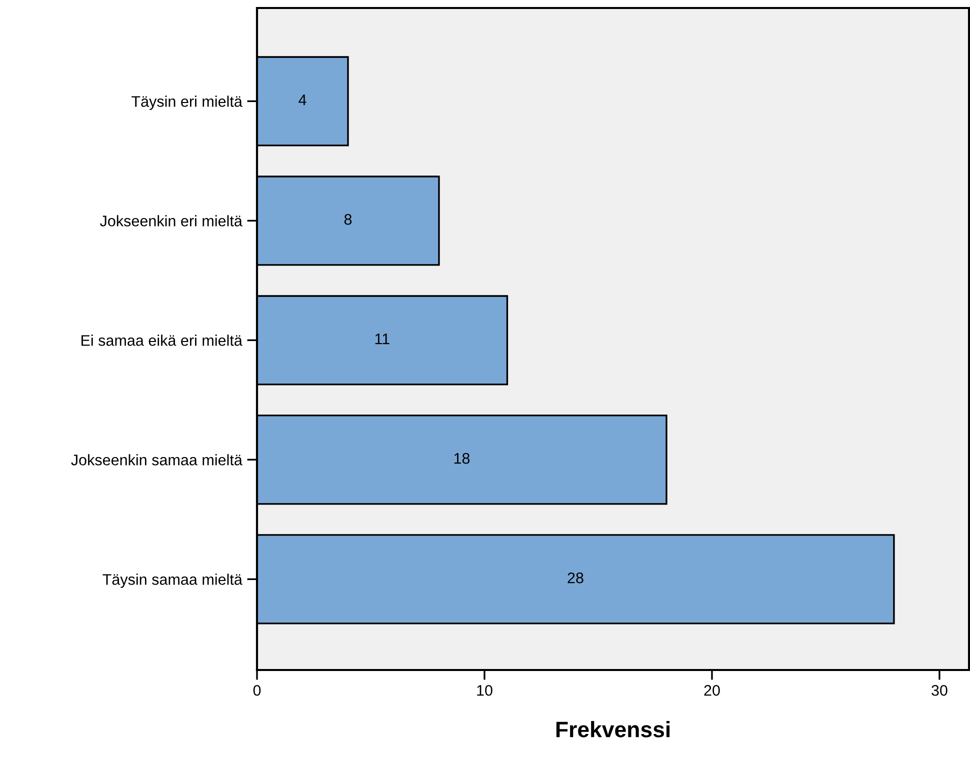 The width and height of the screenshot is (970, 760). What do you see at coordinates (257, 690) in the screenshot?
I see `x-tick-label: 0` at bounding box center [257, 690].